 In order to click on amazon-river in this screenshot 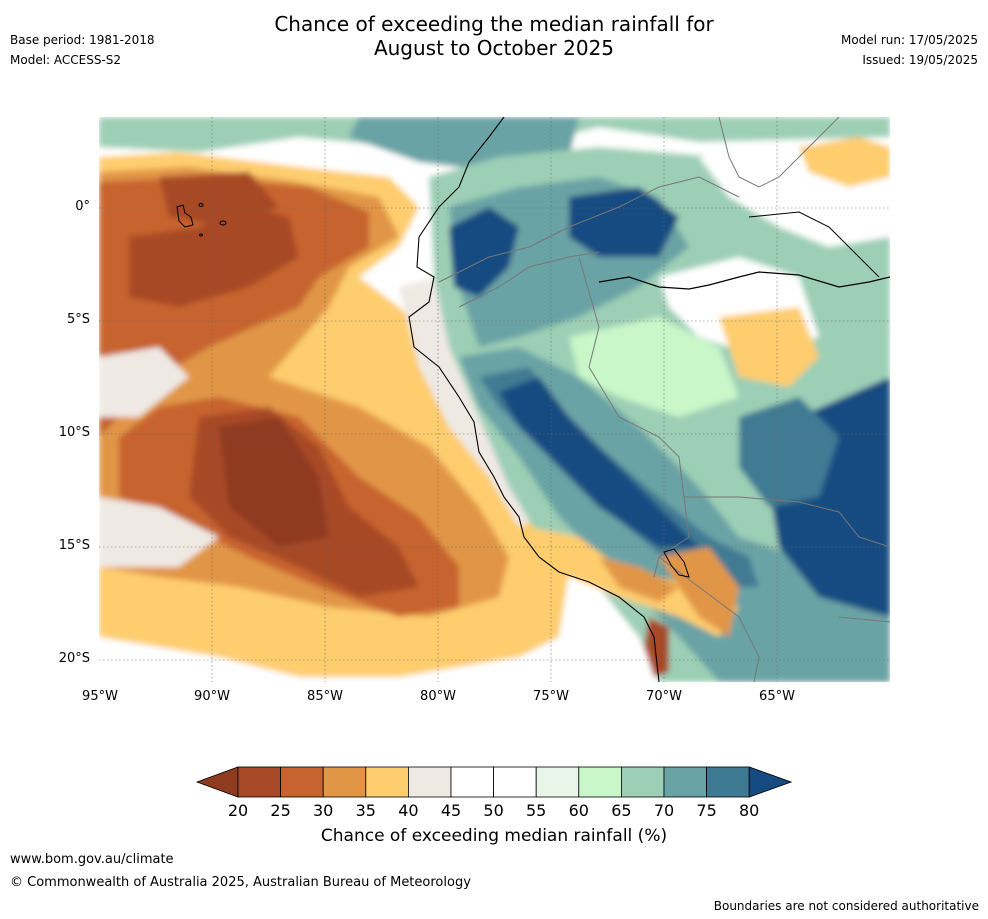, I will do `click(744, 280)`.